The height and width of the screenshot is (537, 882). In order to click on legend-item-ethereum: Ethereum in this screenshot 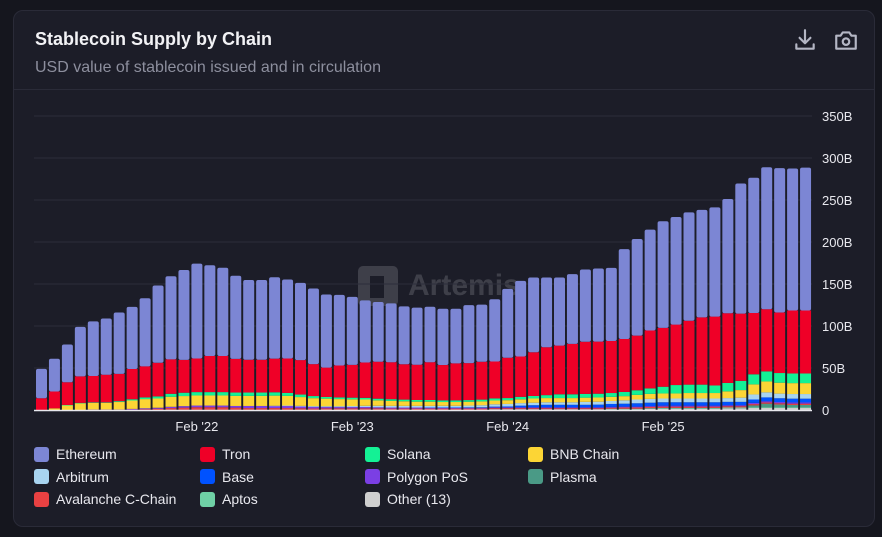, I will do `click(75, 454)`.